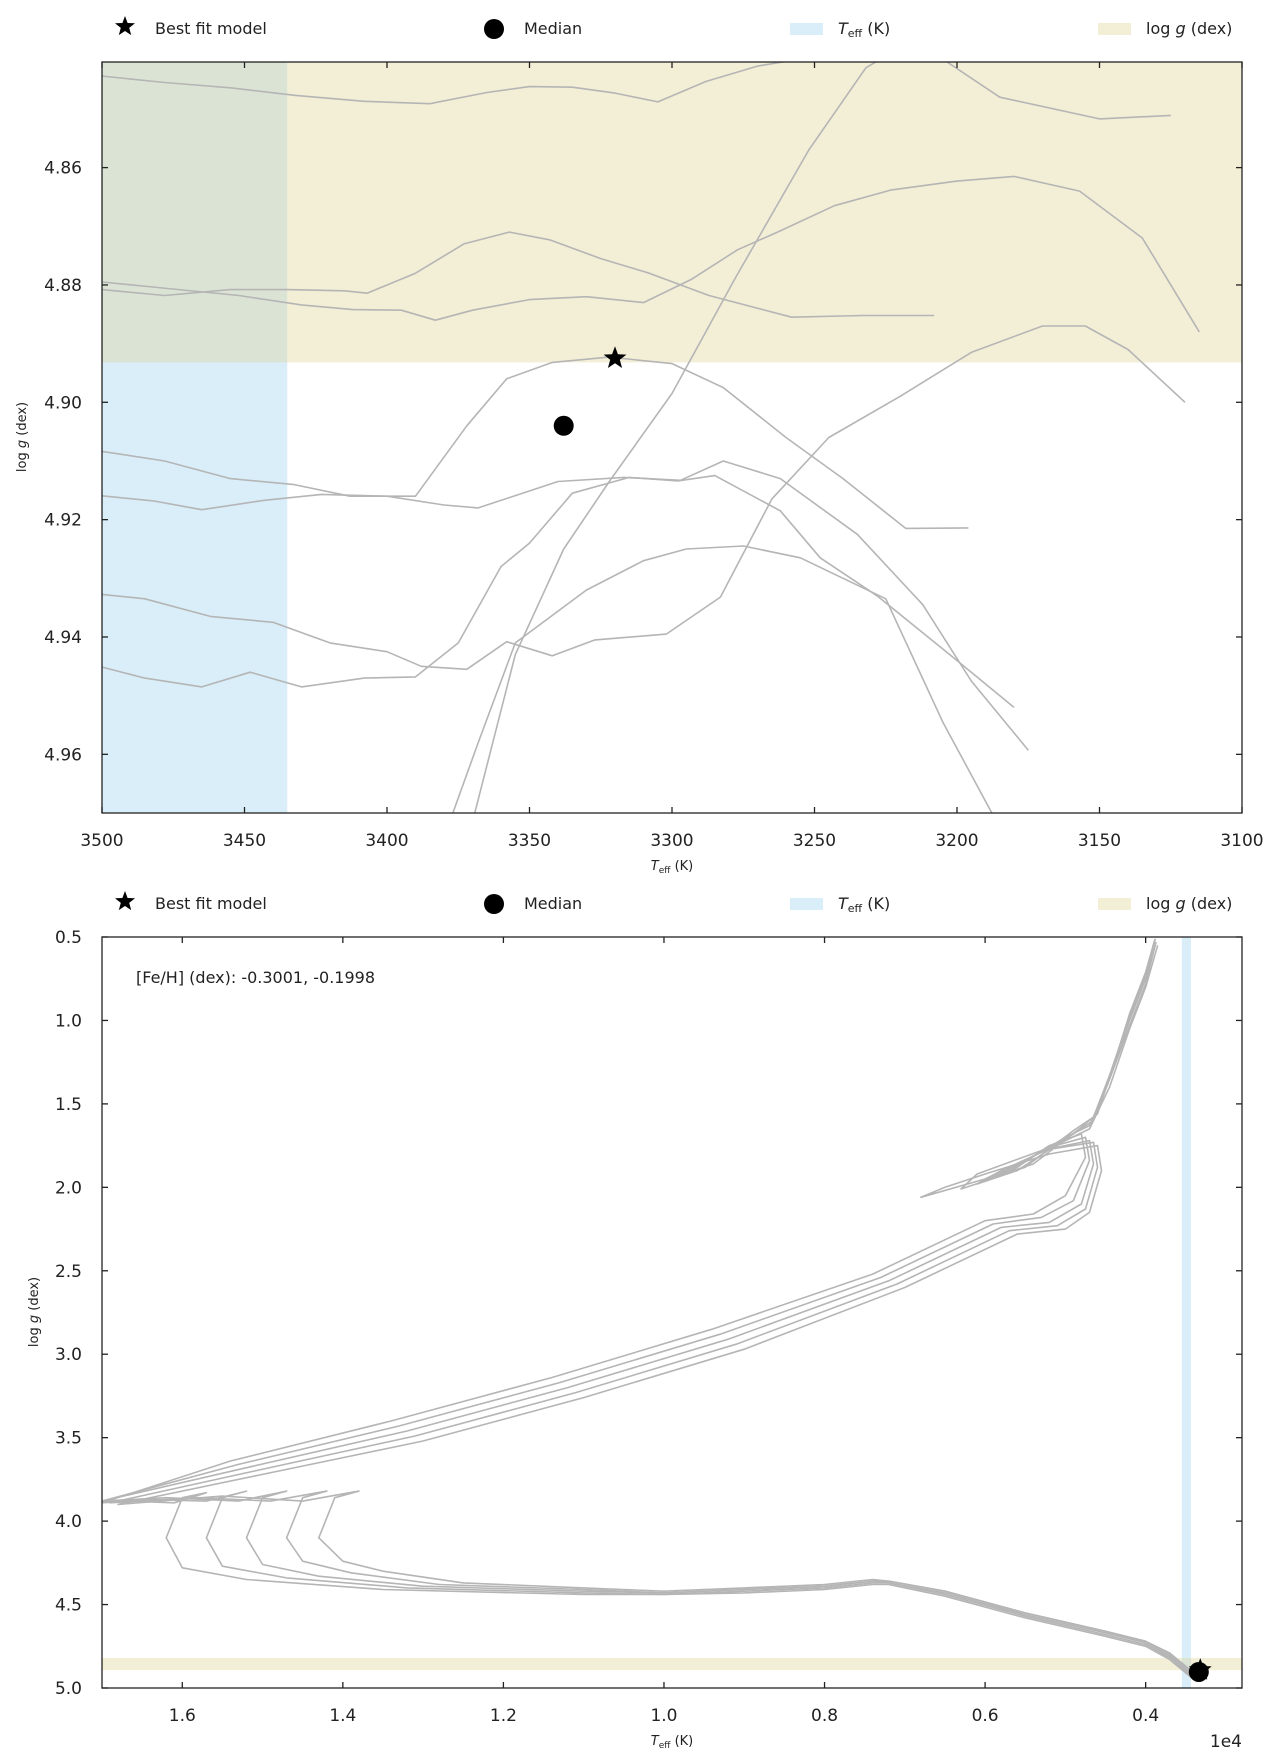 The height and width of the screenshot is (1760, 1280). Describe the element at coordinates (824, 1716) in the screenshot. I see `x-tick-label: 0.8` at that location.